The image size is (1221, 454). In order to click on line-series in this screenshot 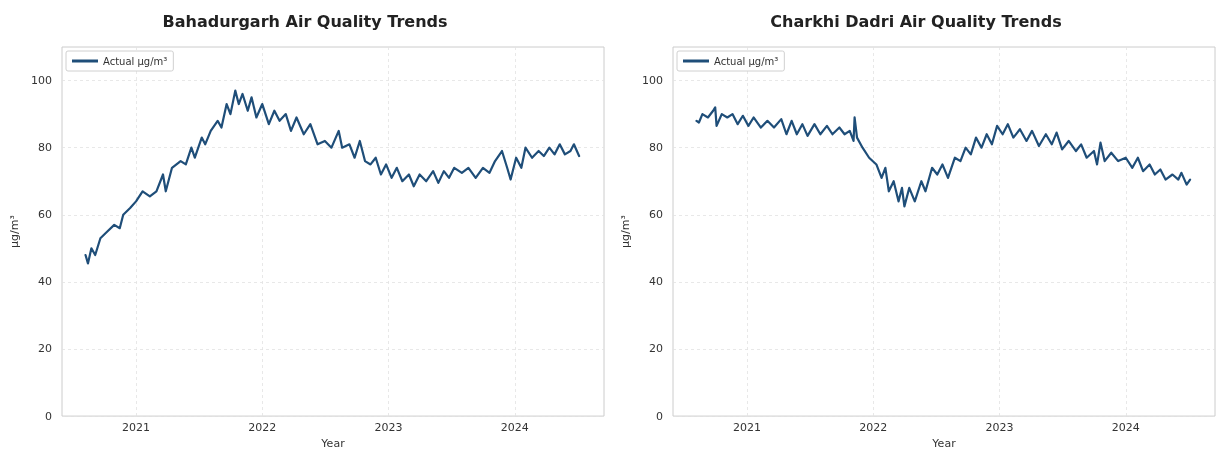, I will do `click(943, 157)`.